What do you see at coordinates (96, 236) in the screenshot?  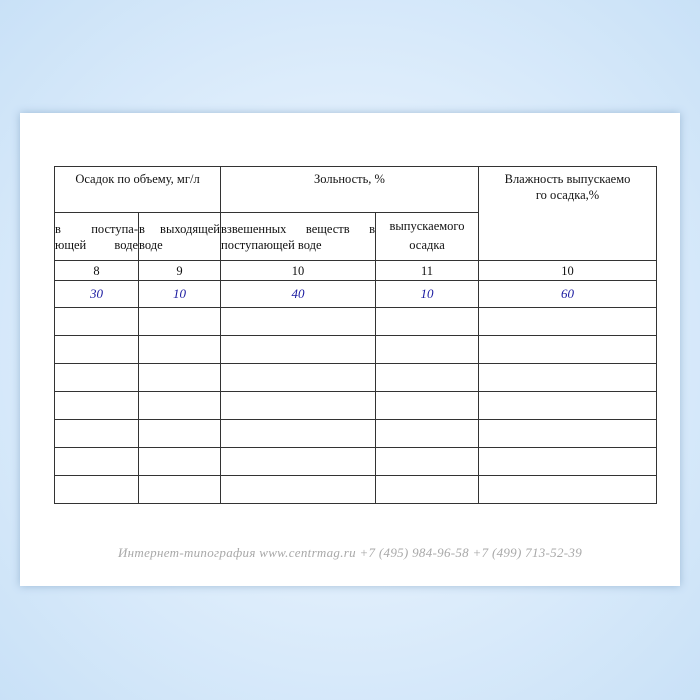 I see `subheader-incoming-water: в поступа-ющей воде` at bounding box center [96, 236].